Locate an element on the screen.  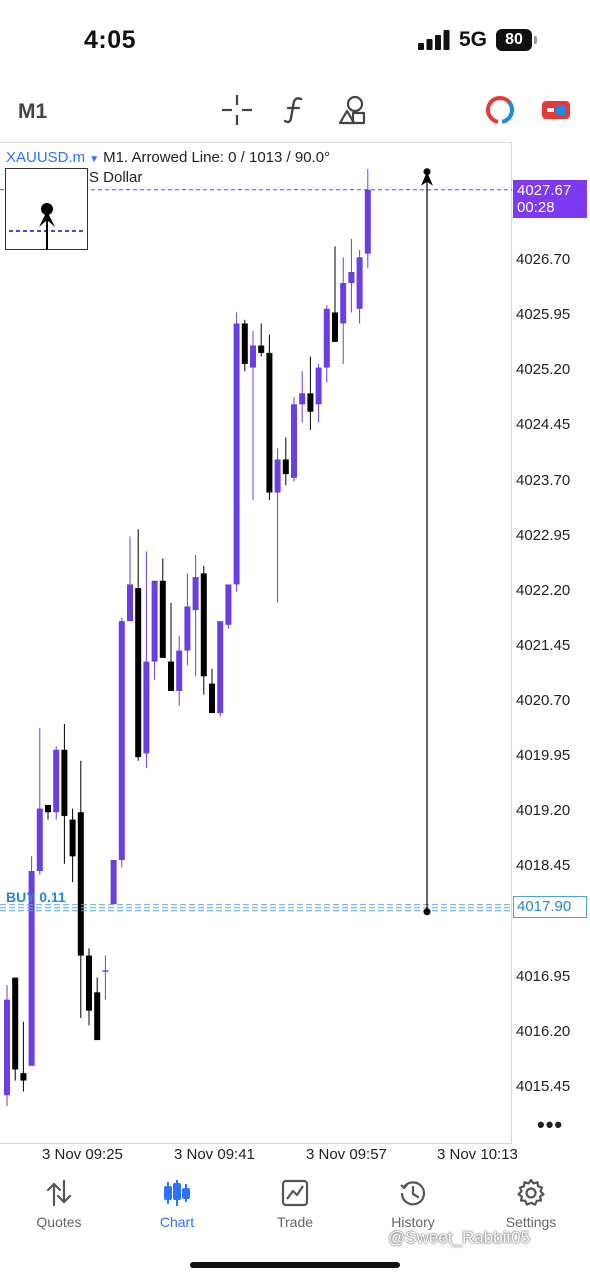
chart-icon is located at coordinates (177, 1193).